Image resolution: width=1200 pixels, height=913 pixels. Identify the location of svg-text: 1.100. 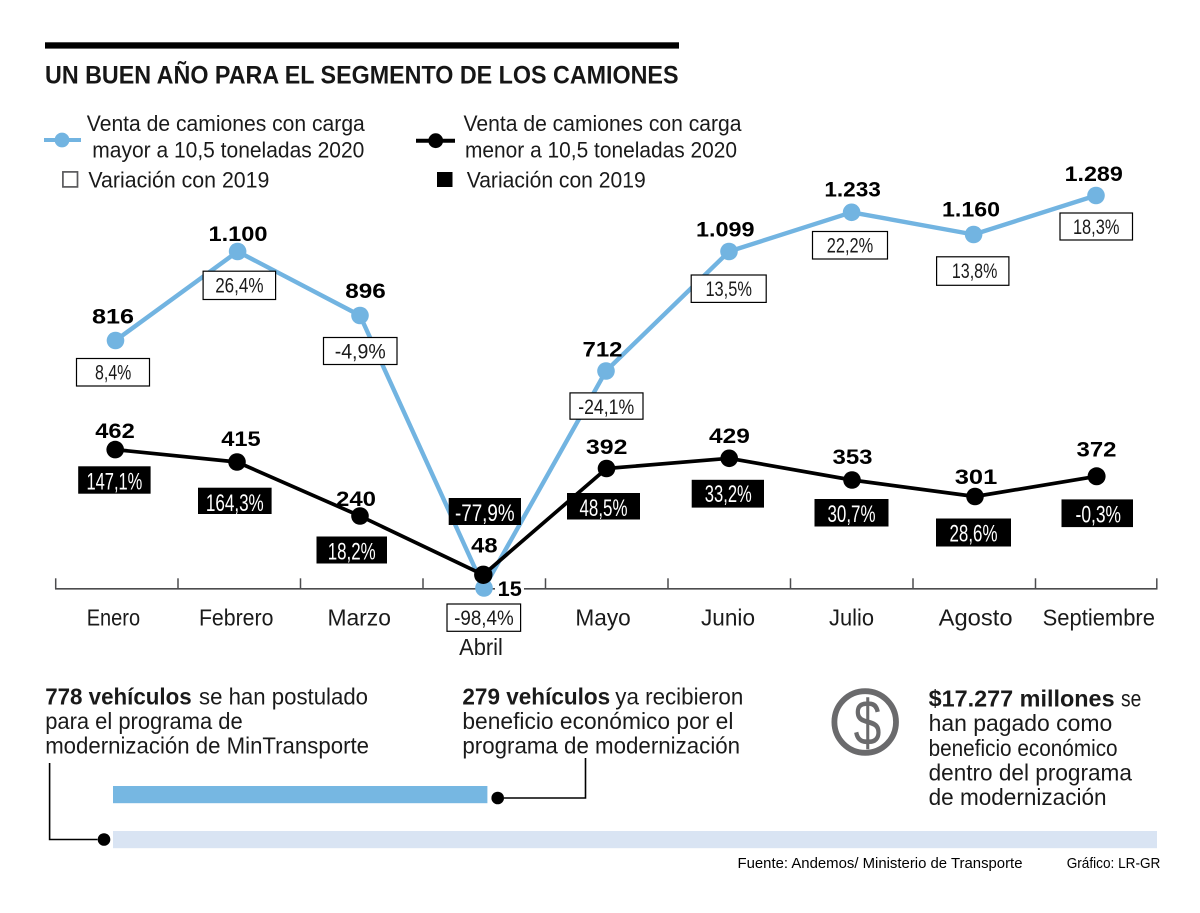
(238, 234).